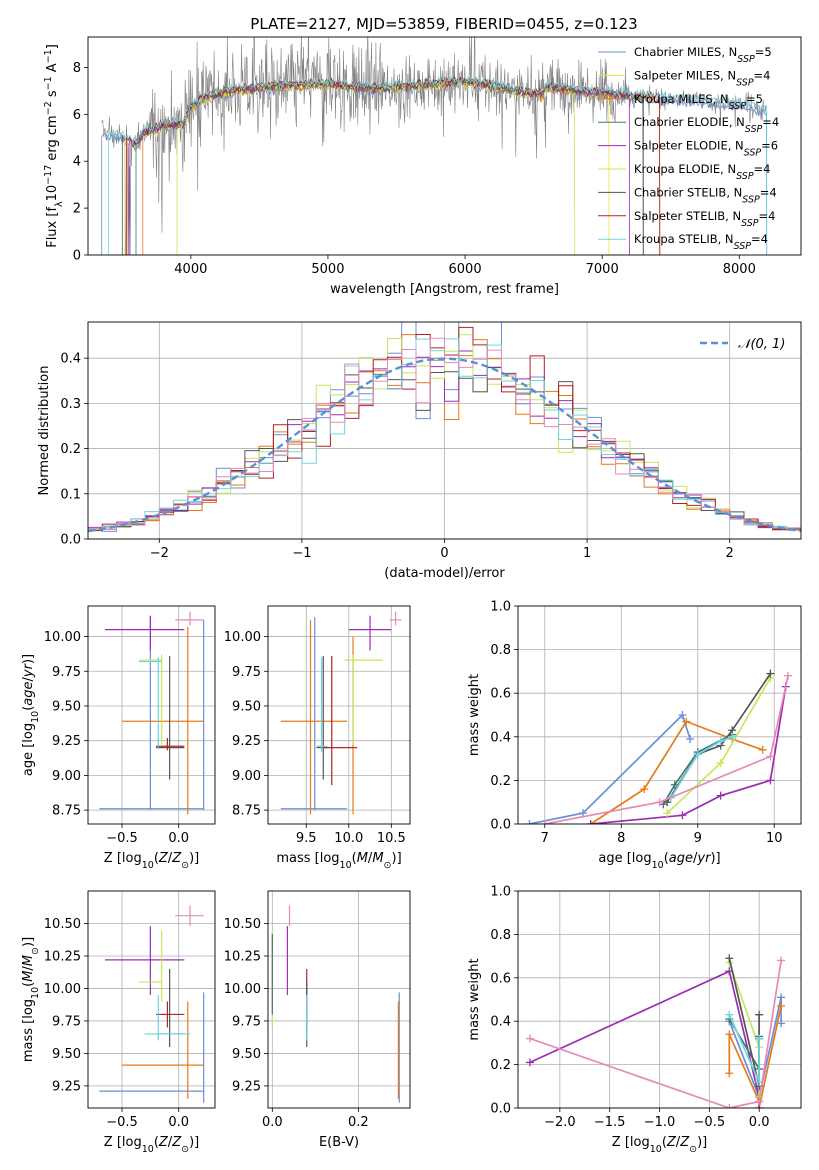 This screenshot has height=1170, width=819. What do you see at coordinates (59, 204) in the screenshot?
I see `label-part: λ` at bounding box center [59, 204].